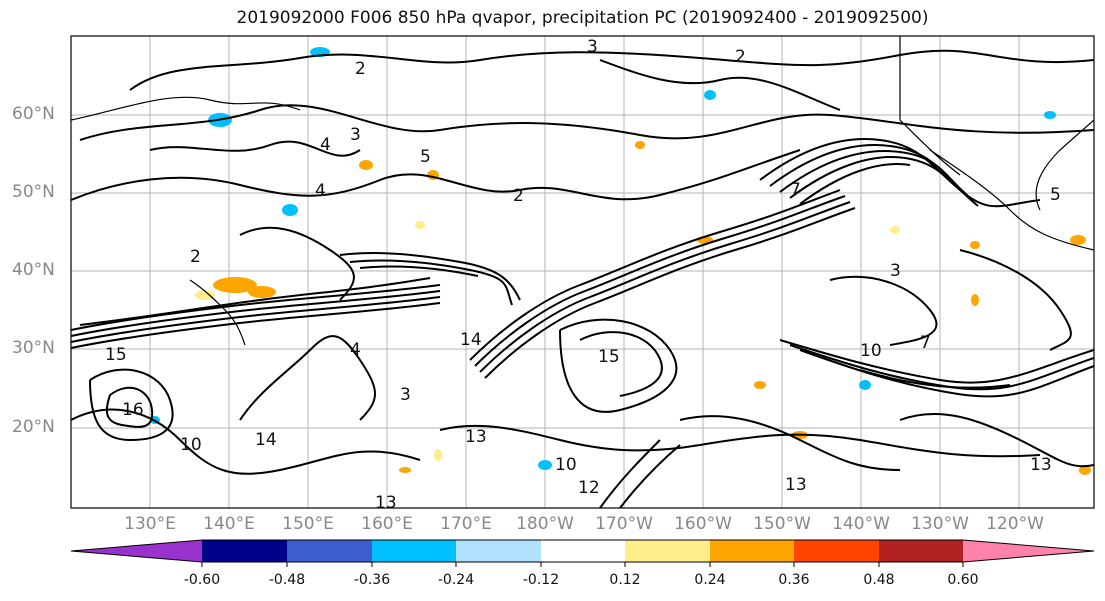 This screenshot has width=1105, height=601. Describe the element at coordinates (794, 580) in the screenshot. I see `colorbar-tick-label: 0.36` at that location.